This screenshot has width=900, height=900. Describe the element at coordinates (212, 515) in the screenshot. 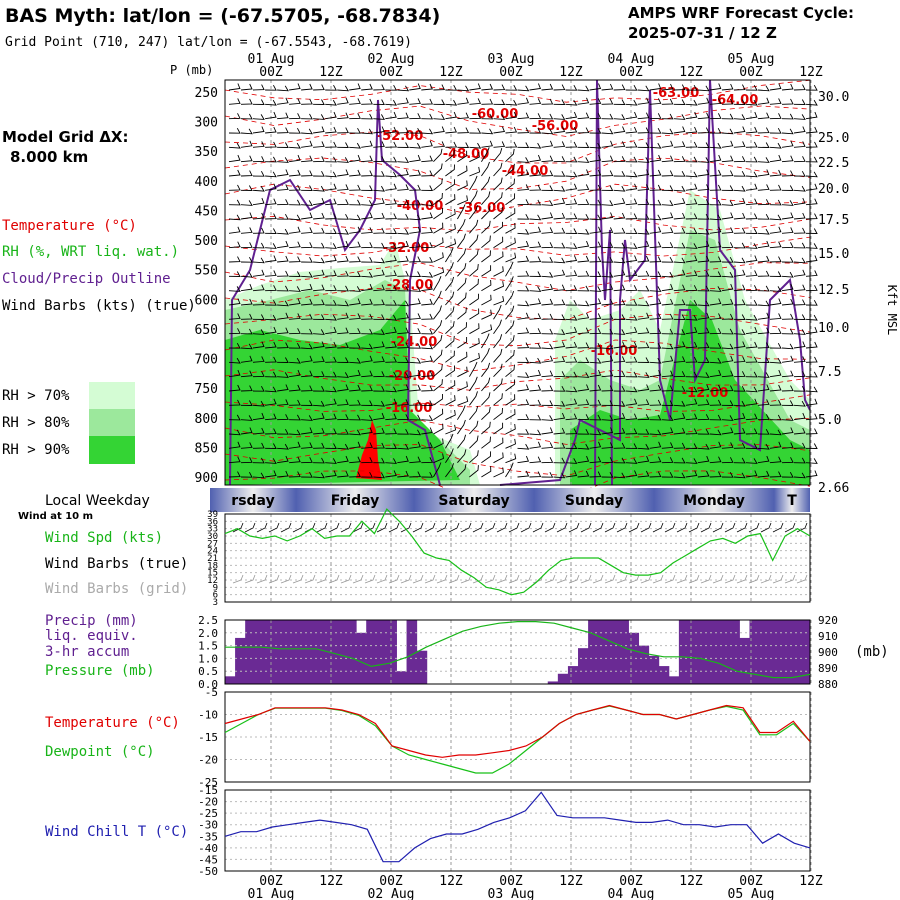

I see `wind-ytick-39: 39` at that location.